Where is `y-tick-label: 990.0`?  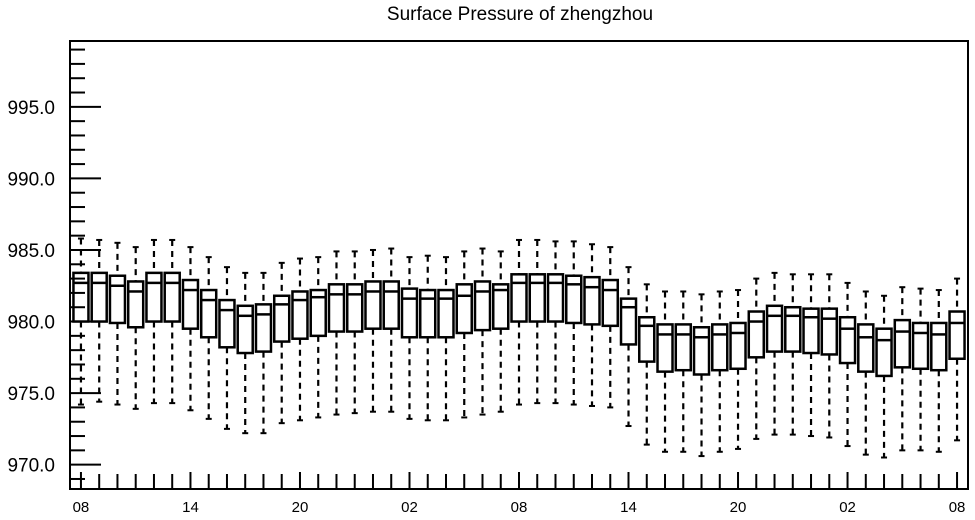 y-tick-label: 990.0 is located at coordinates (31, 179).